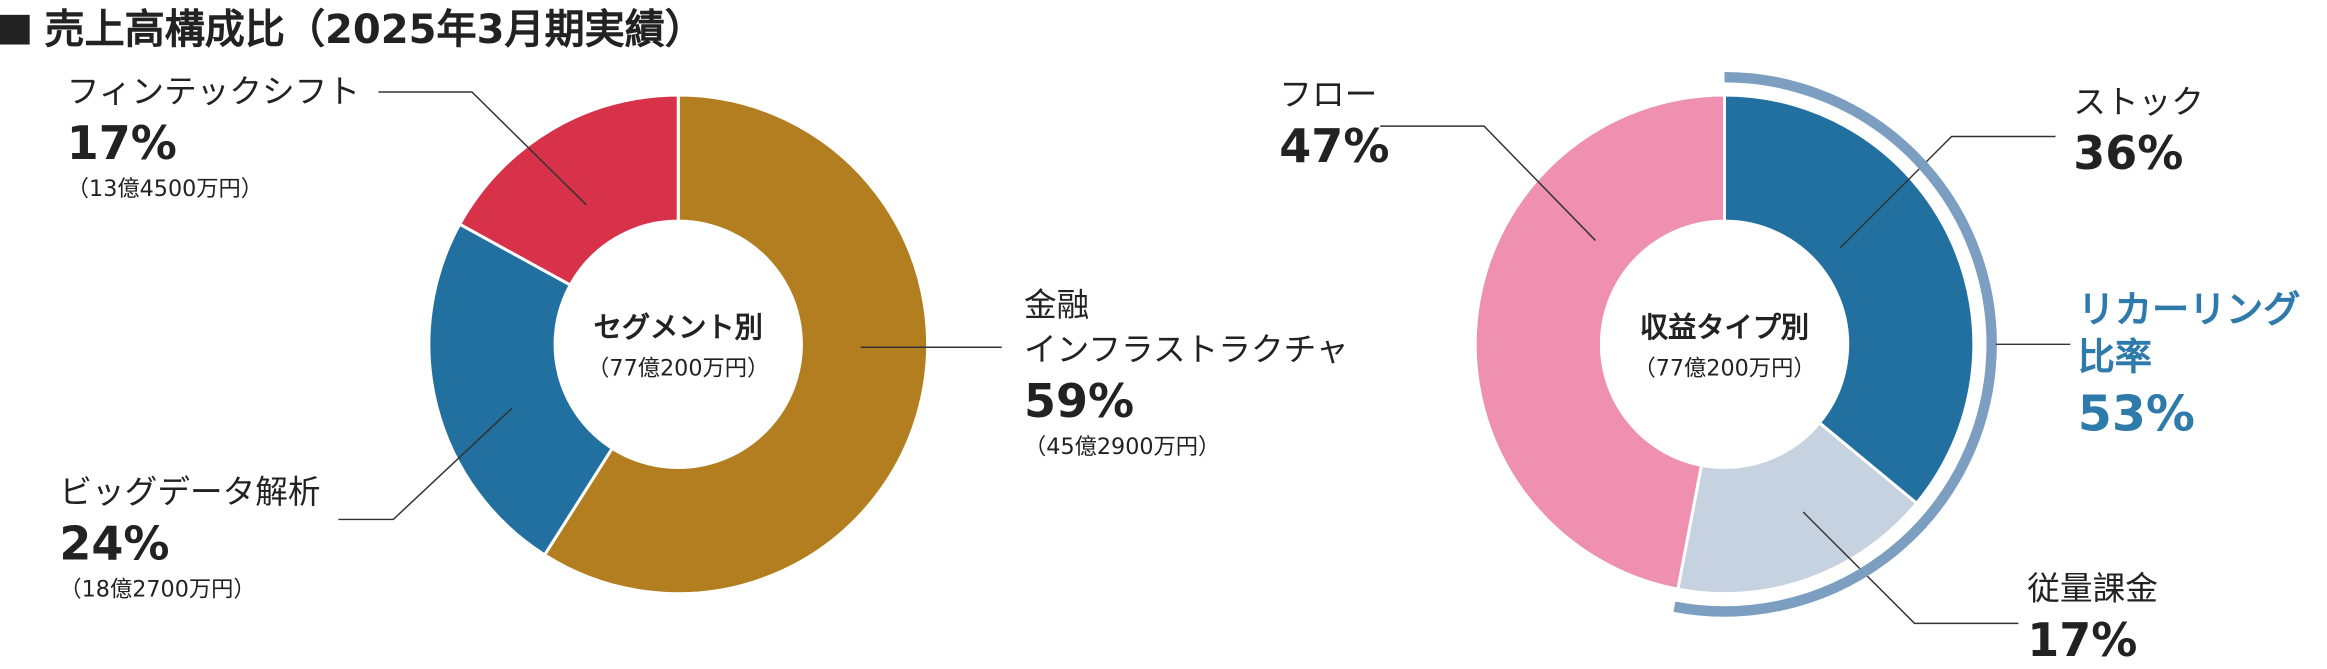 The height and width of the screenshot is (669, 2327). I want to click on slice-label: フィンテックシフト 17% （13億4500万円）, so click(213, 138).